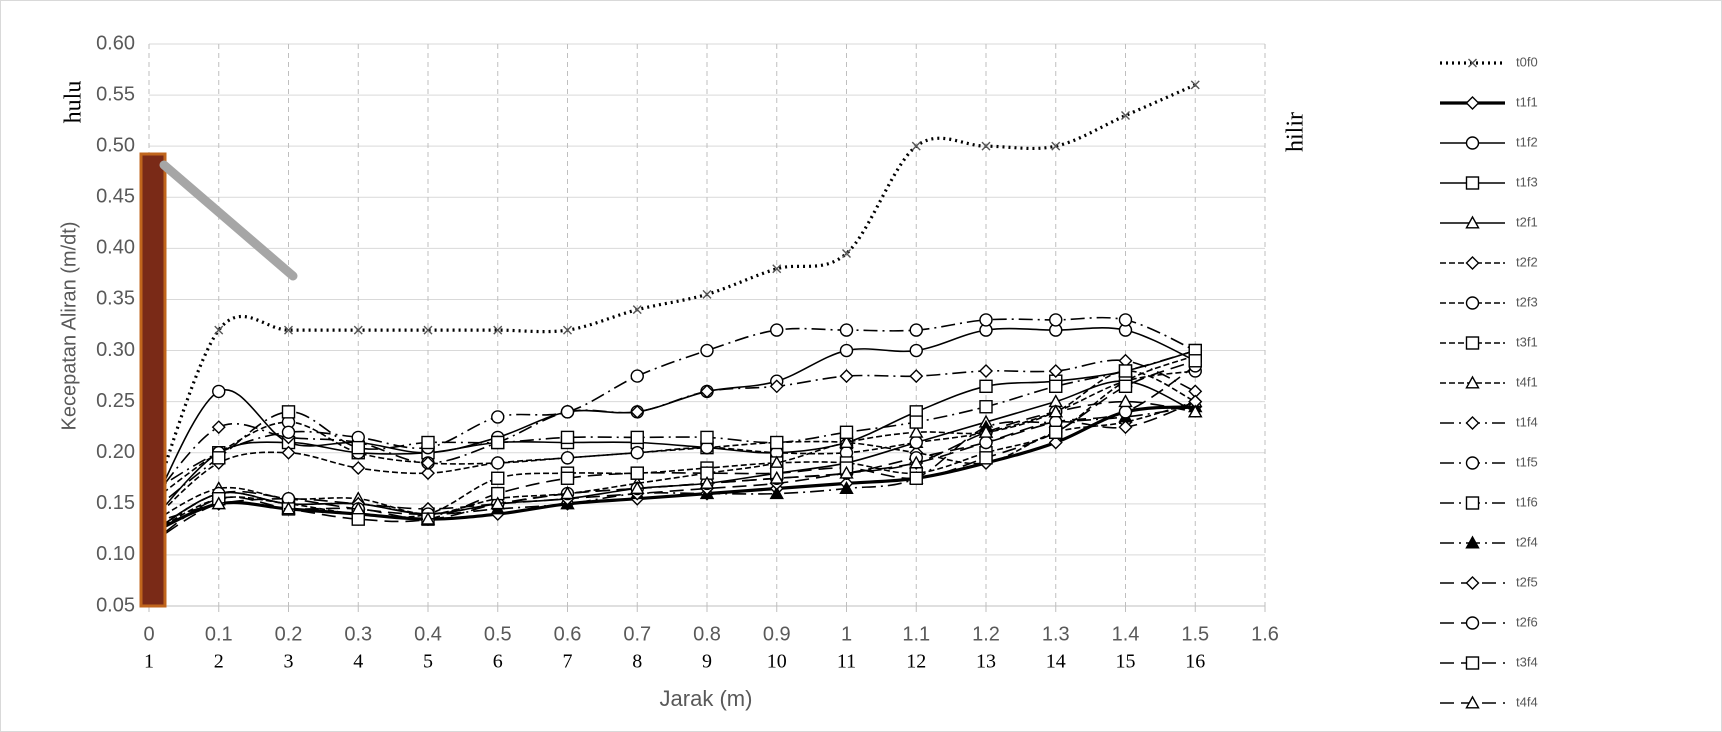  I want to click on y-tick-label: 0.35, so click(115, 299).